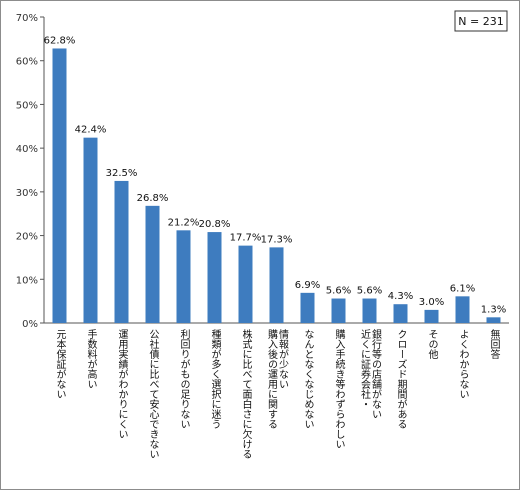 Image resolution: width=520 pixels, height=491 pixels. Describe the element at coordinates (246, 238) in the screenshot. I see `data-label: 17.7%` at that location.